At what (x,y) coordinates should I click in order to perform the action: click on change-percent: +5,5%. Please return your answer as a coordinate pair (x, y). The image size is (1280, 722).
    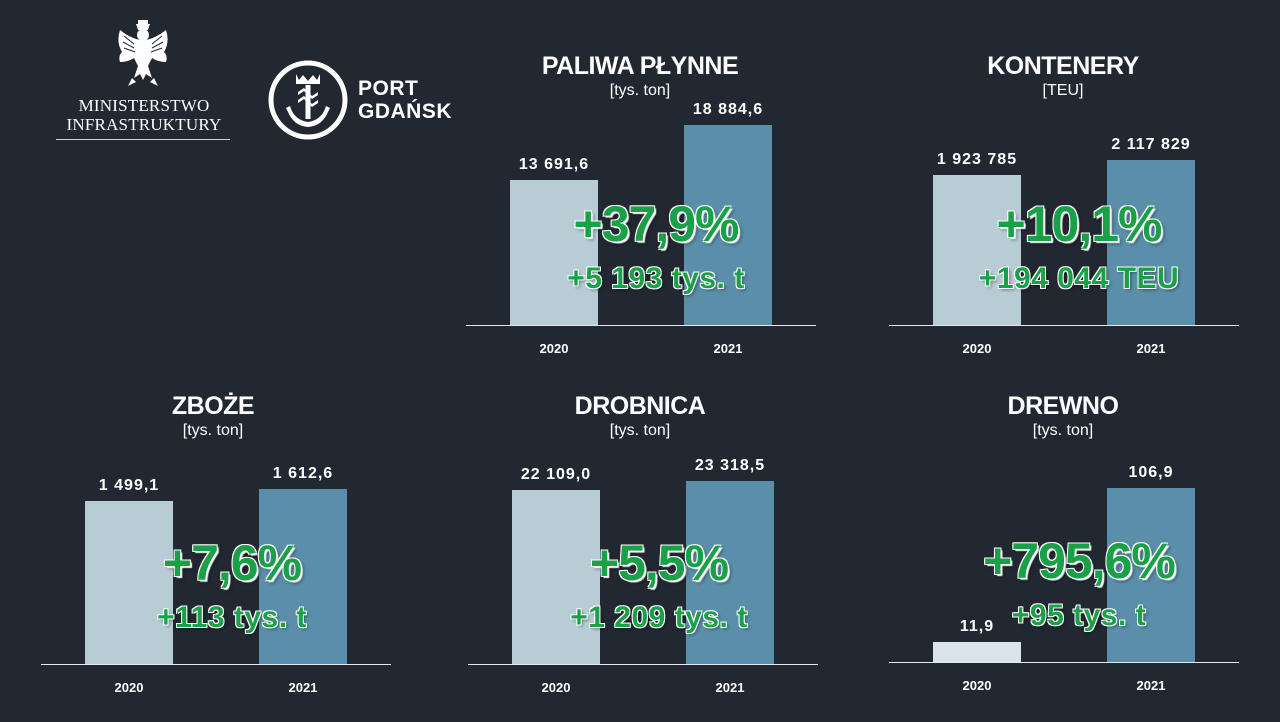
    Looking at the image, I should click on (659, 563).